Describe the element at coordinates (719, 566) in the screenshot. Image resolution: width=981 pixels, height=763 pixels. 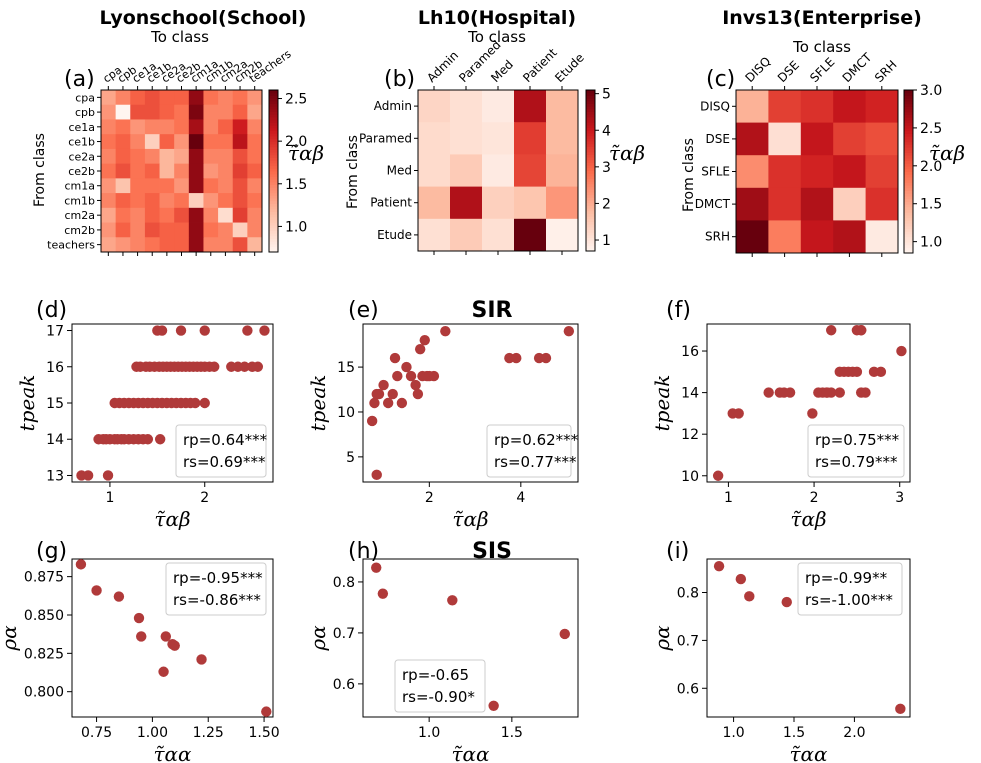
I see `scatter-i-point` at that location.